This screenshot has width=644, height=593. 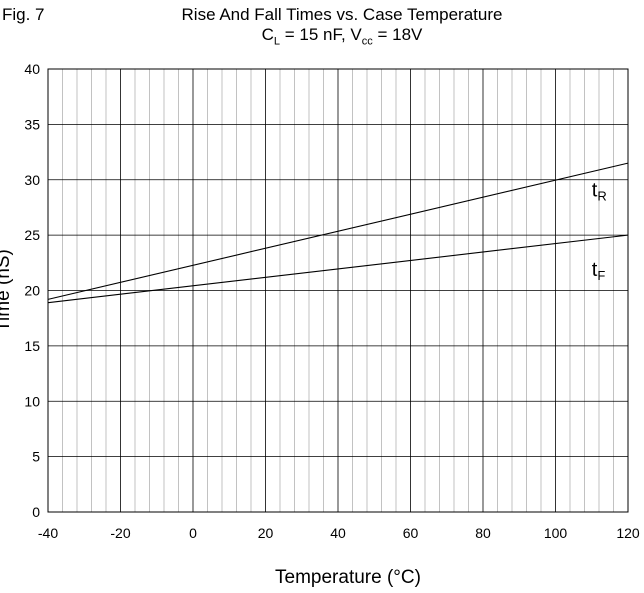 What do you see at coordinates (32, 180) in the screenshot?
I see `y-tick-label: 30` at bounding box center [32, 180].